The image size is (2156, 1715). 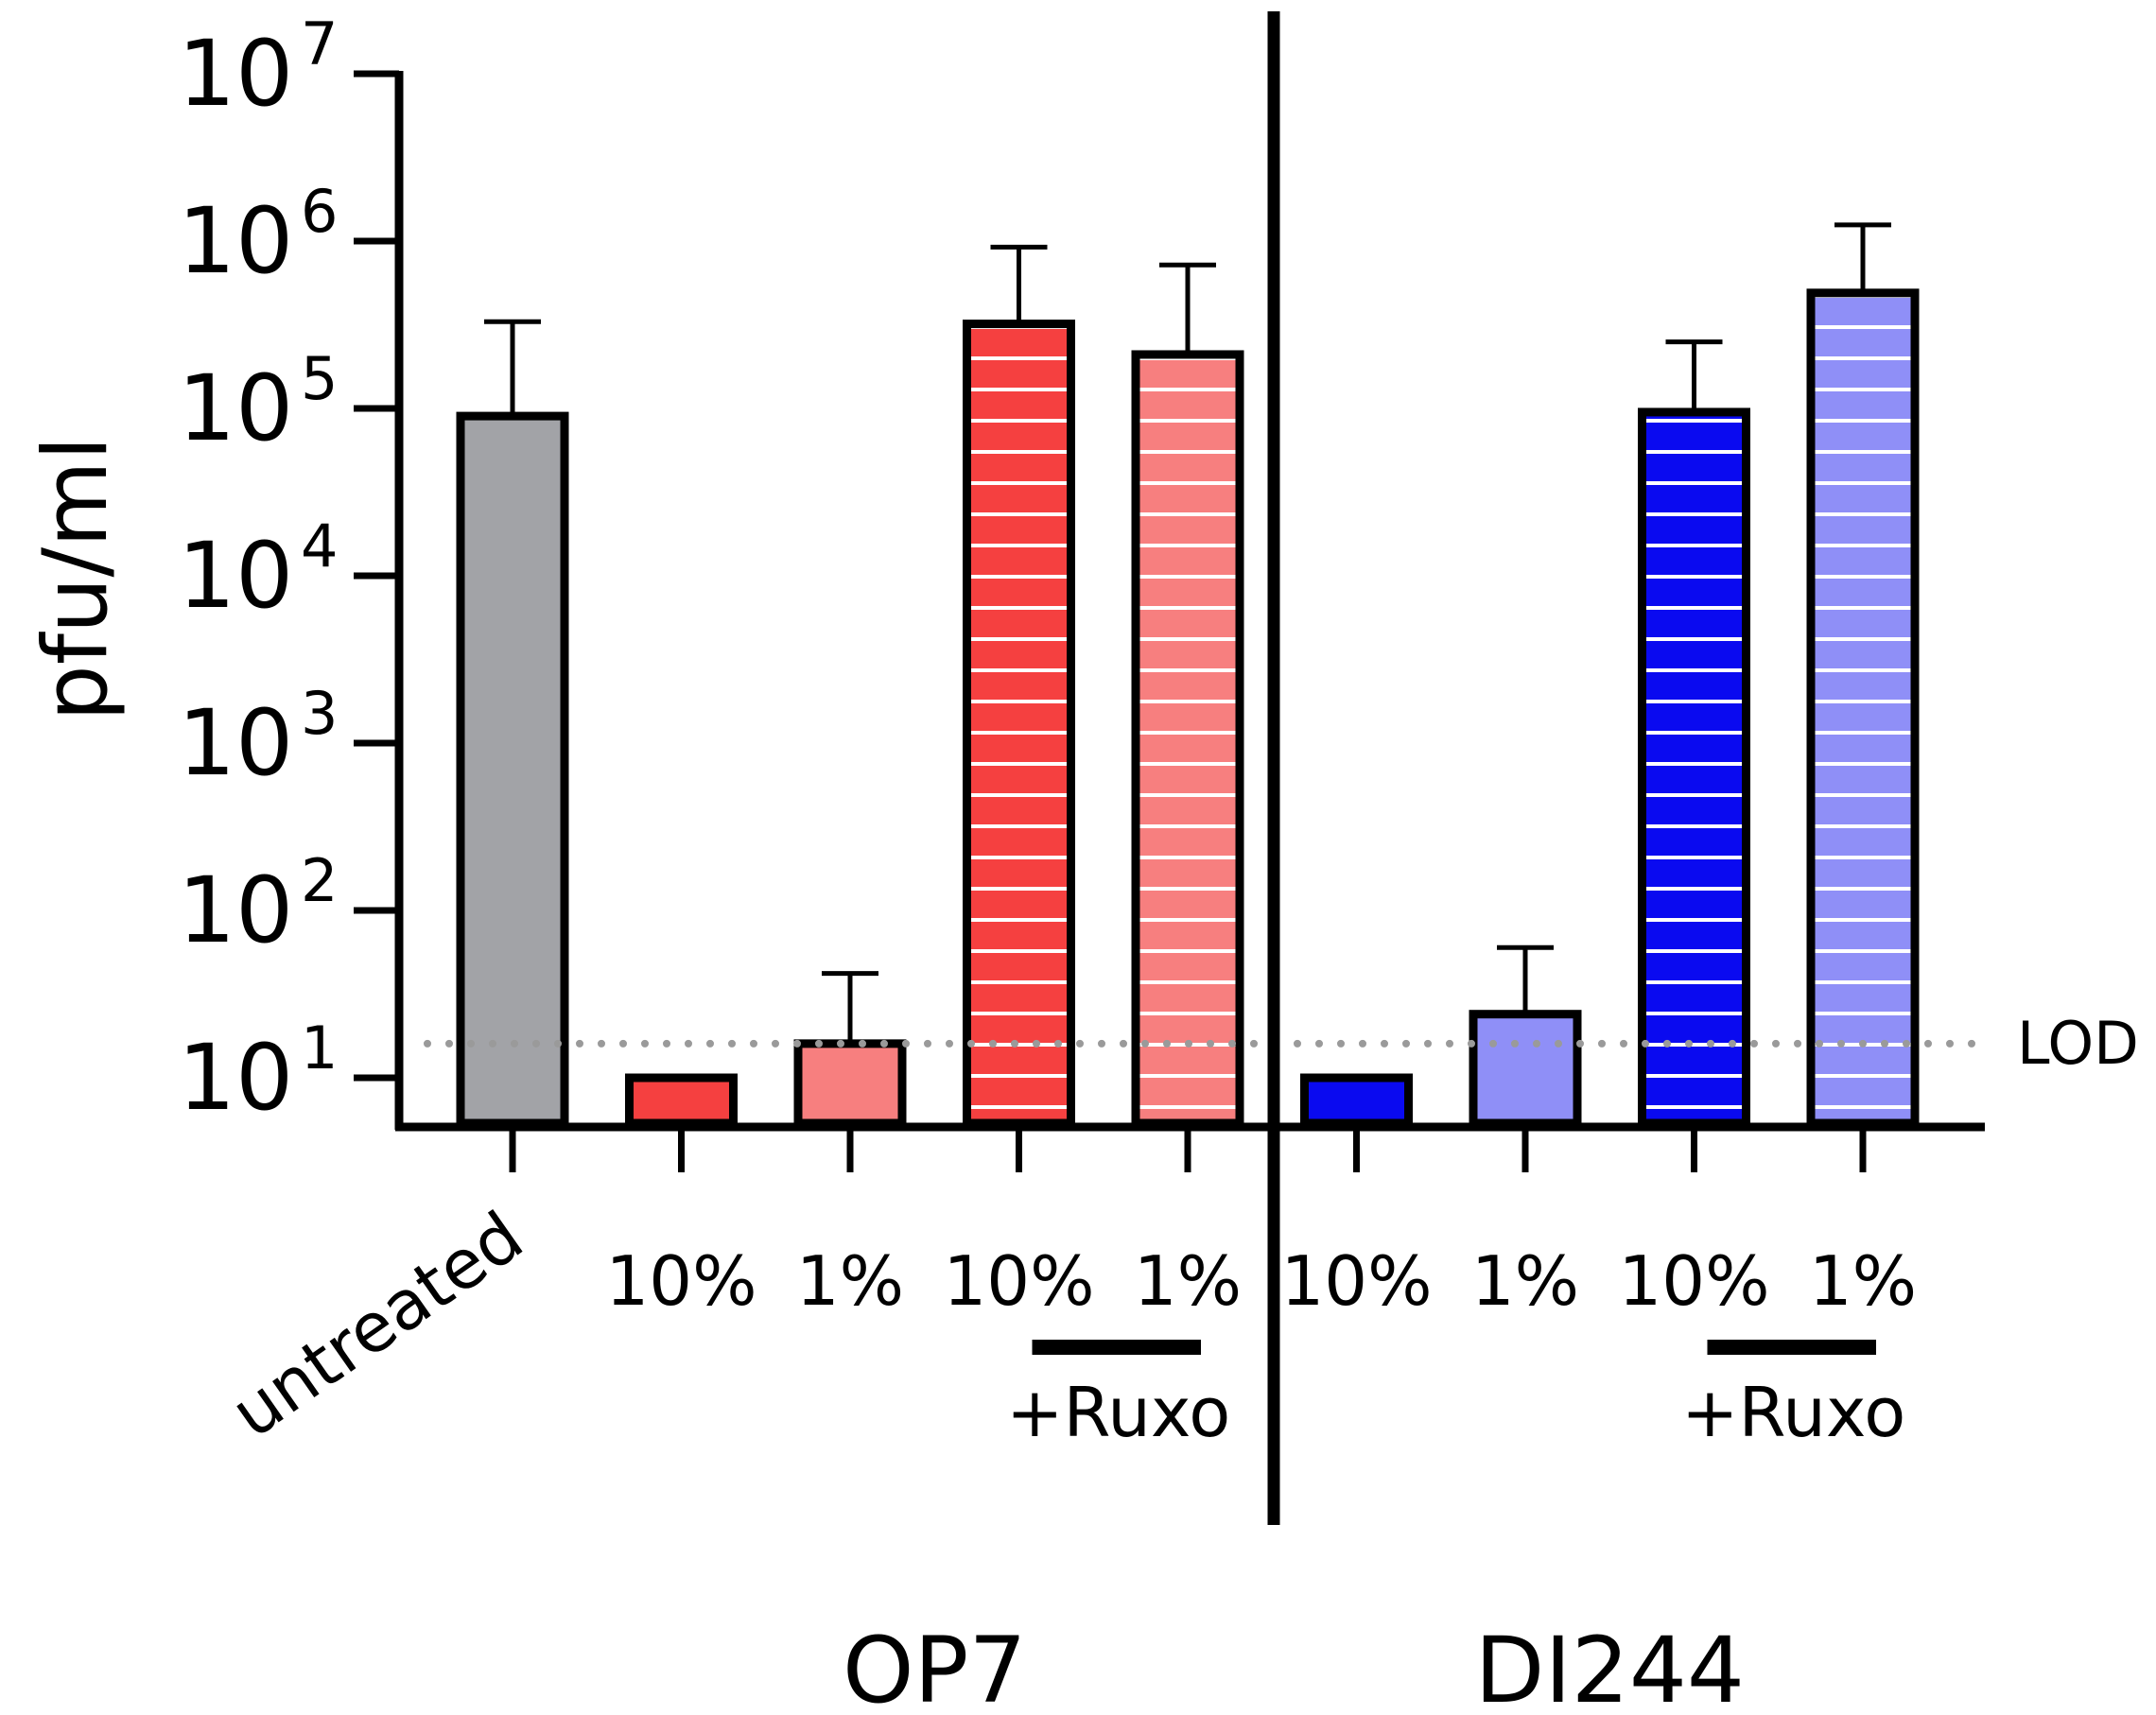 What do you see at coordinates (320, 43) in the screenshot?
I see `y-tick-label-exponent: 7` at bounding box center [320, 43].